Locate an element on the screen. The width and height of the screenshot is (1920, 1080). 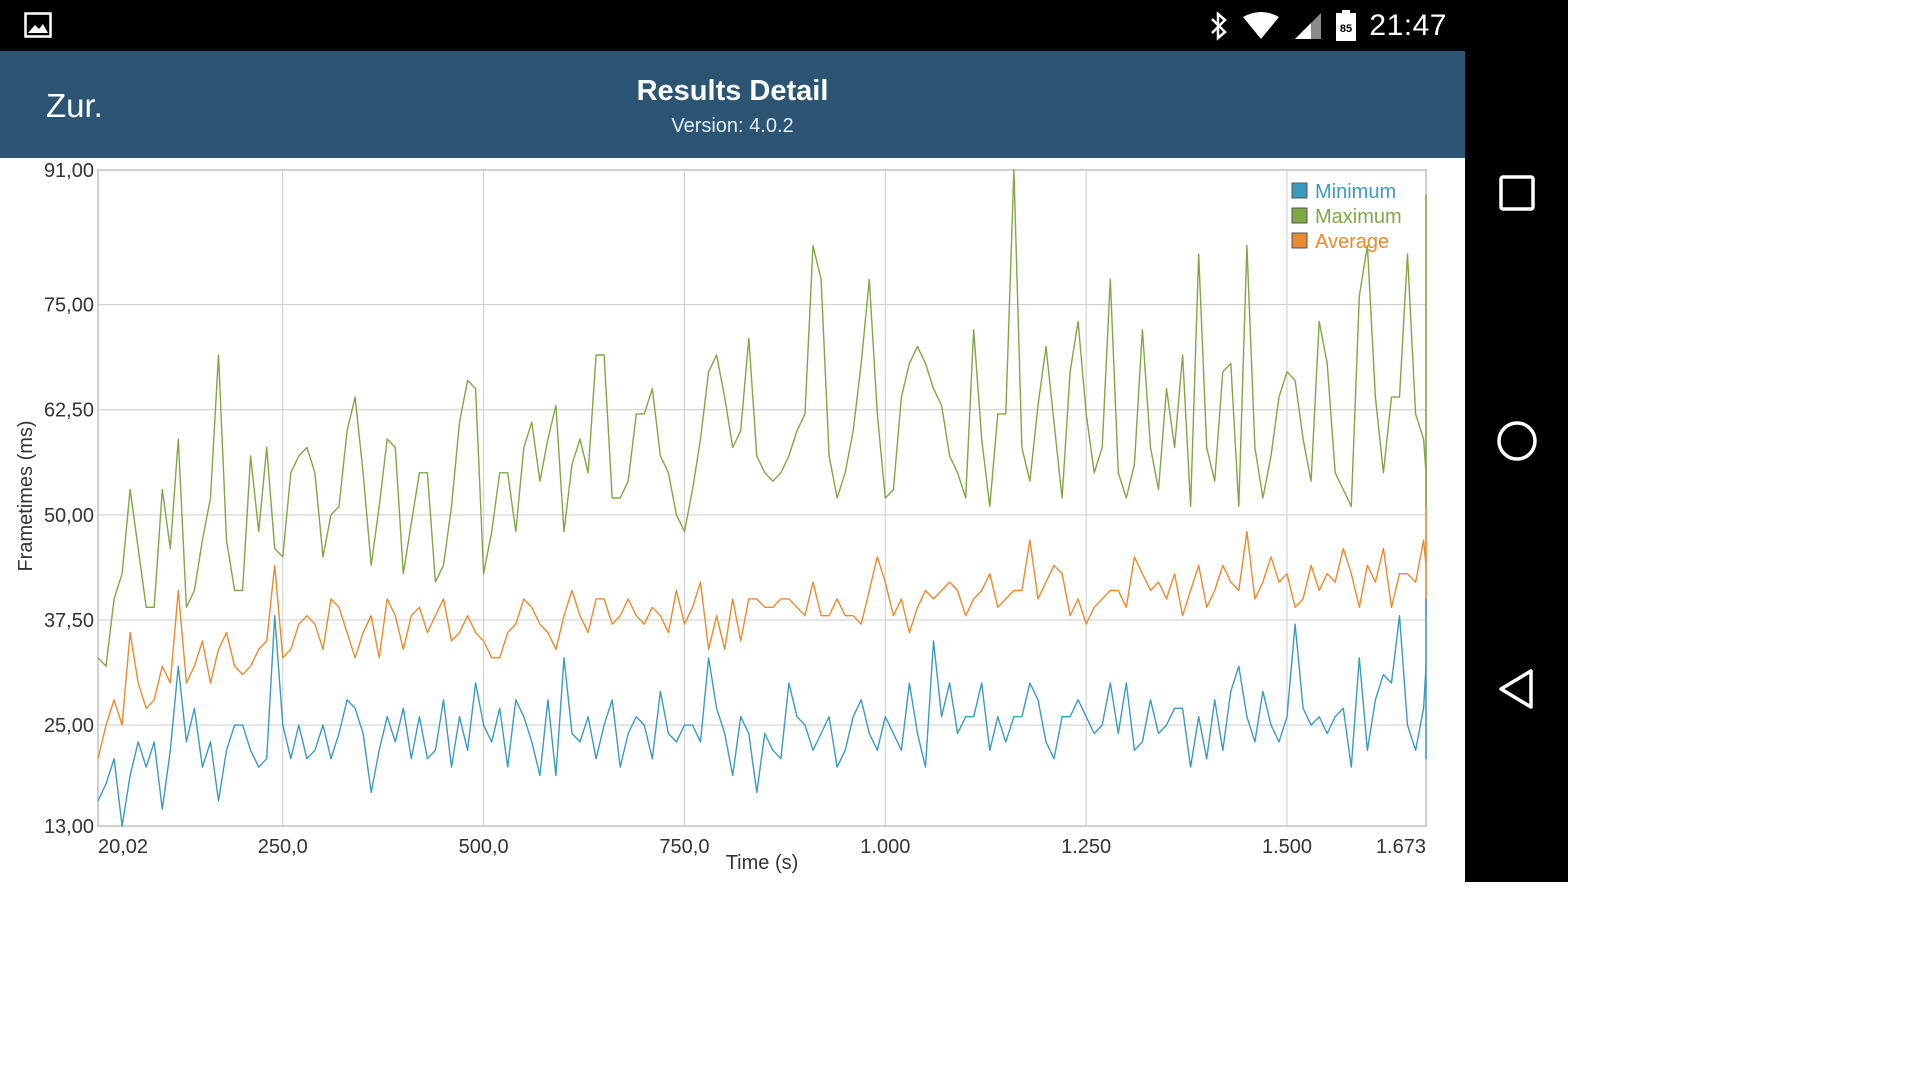
battery-icon: 85 is located at coordinates (1346, 25).